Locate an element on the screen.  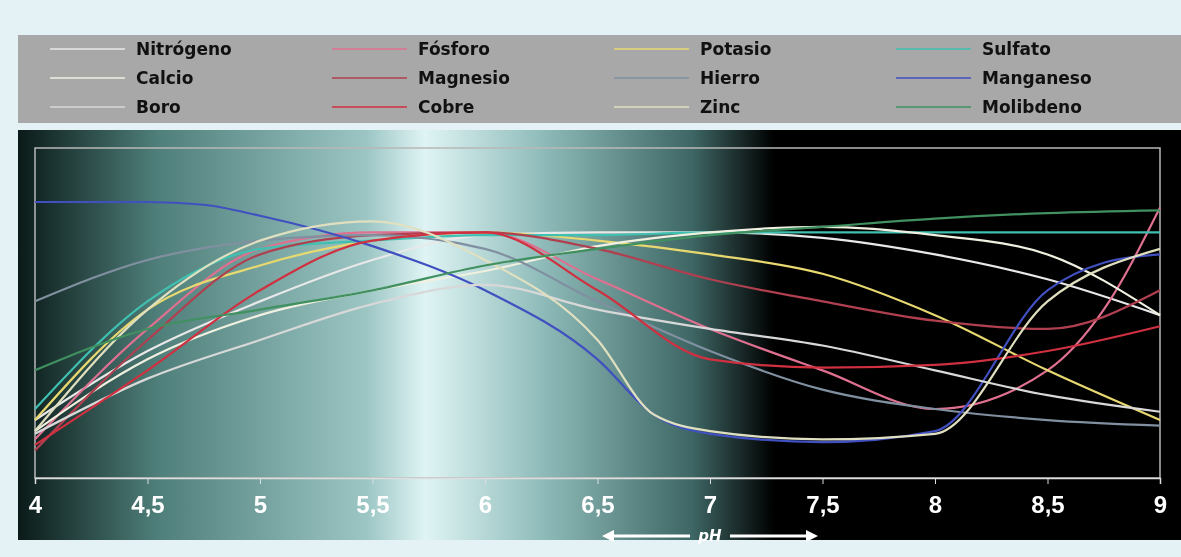
legend-label: Calcio is located at coordinates (165, 78).